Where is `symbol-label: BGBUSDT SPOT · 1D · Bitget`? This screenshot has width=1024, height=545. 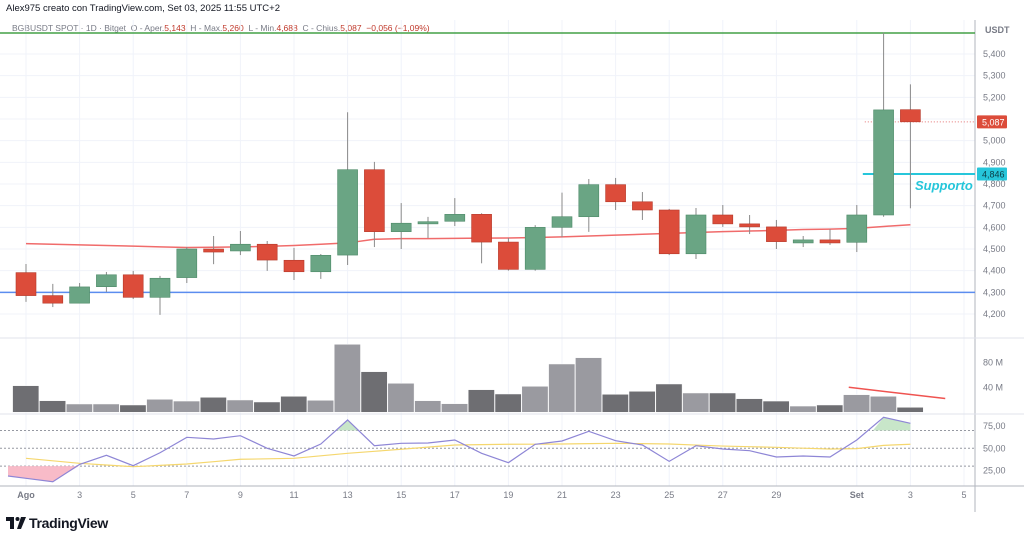
symbol-label: BGBUSDT SPOT · 1D · Bitget is located at coordinates (69, 28).